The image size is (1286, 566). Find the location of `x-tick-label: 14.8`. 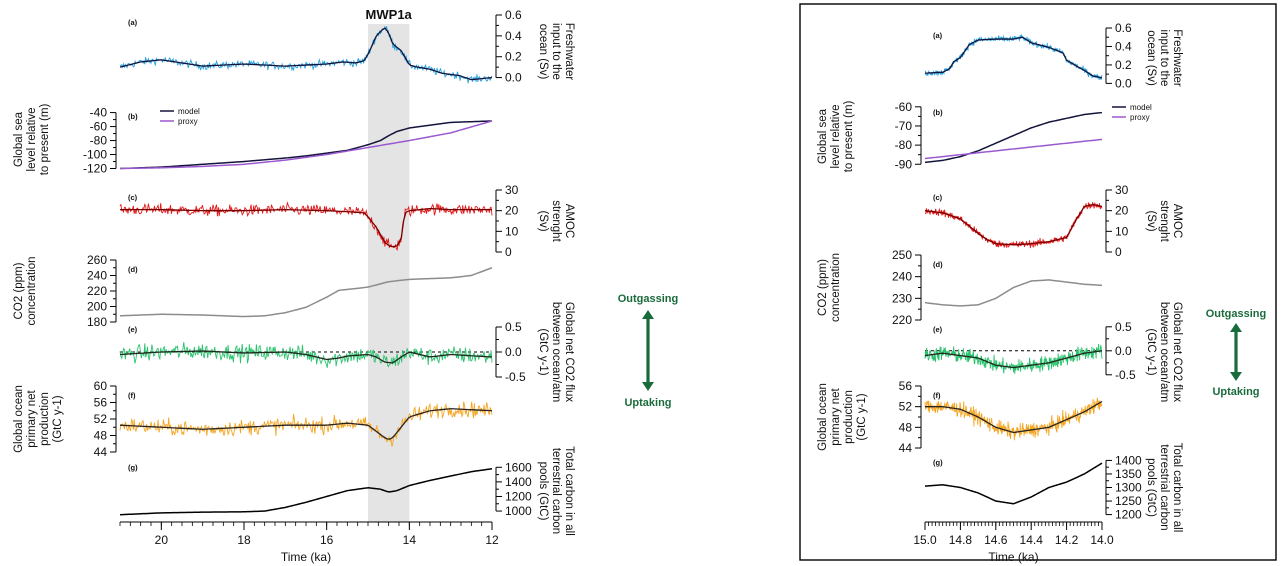

x-tick-label: 14.8 is located at coordinates (961, 540).